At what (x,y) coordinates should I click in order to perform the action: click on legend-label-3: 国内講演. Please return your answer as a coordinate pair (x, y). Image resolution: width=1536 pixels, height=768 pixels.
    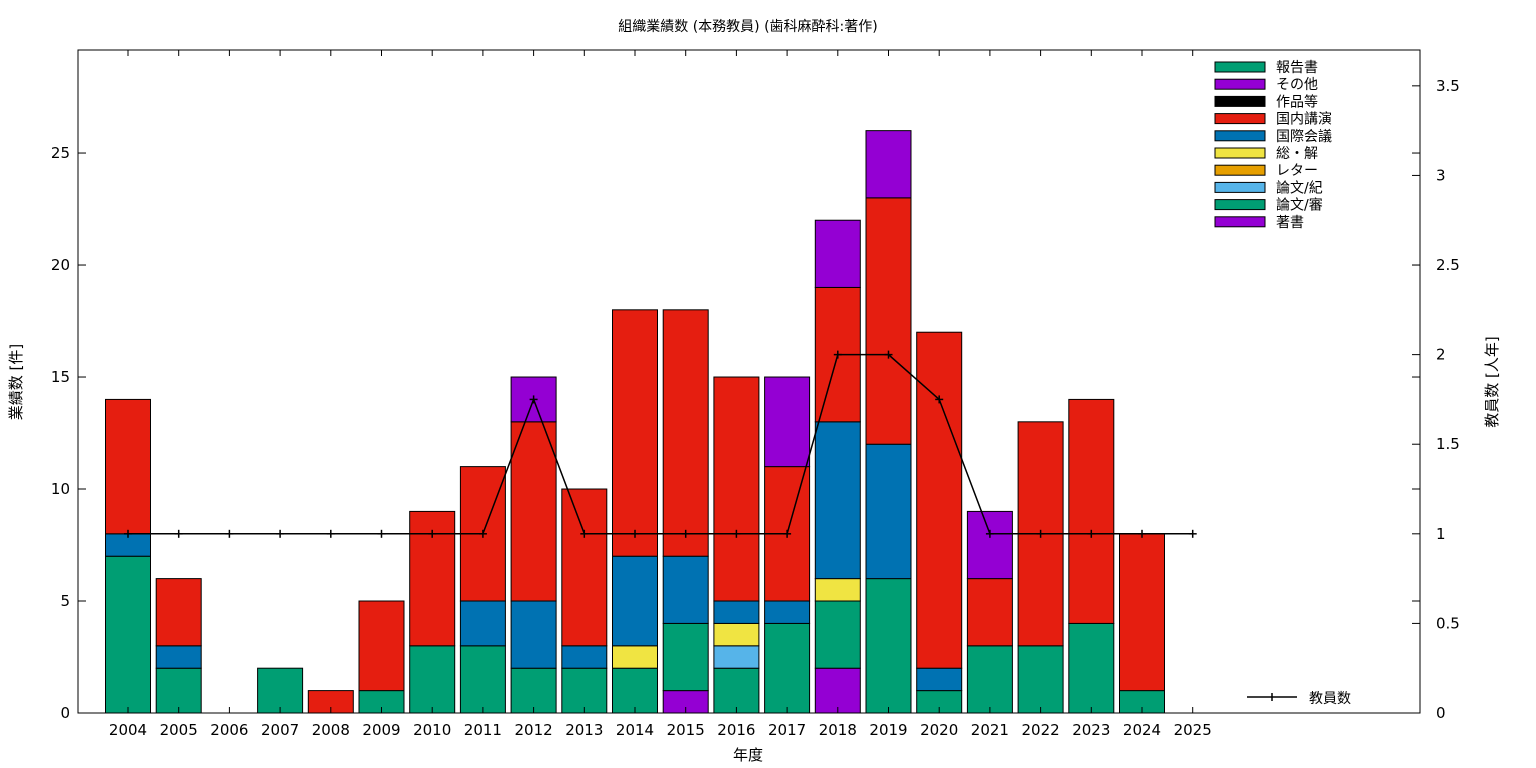
    Looking at the image, I should click on (1304, 120).